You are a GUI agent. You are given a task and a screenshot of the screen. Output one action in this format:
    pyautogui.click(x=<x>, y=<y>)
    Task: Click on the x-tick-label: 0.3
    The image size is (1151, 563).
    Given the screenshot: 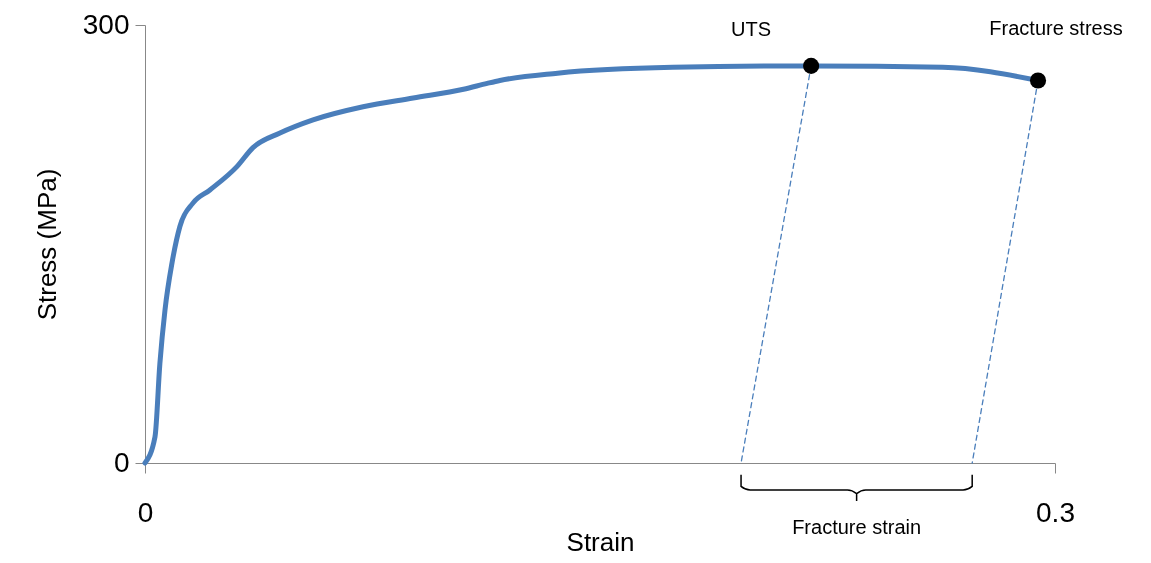 What is the action you would take?
    pyautogui.click(x=1055, y=512)
    